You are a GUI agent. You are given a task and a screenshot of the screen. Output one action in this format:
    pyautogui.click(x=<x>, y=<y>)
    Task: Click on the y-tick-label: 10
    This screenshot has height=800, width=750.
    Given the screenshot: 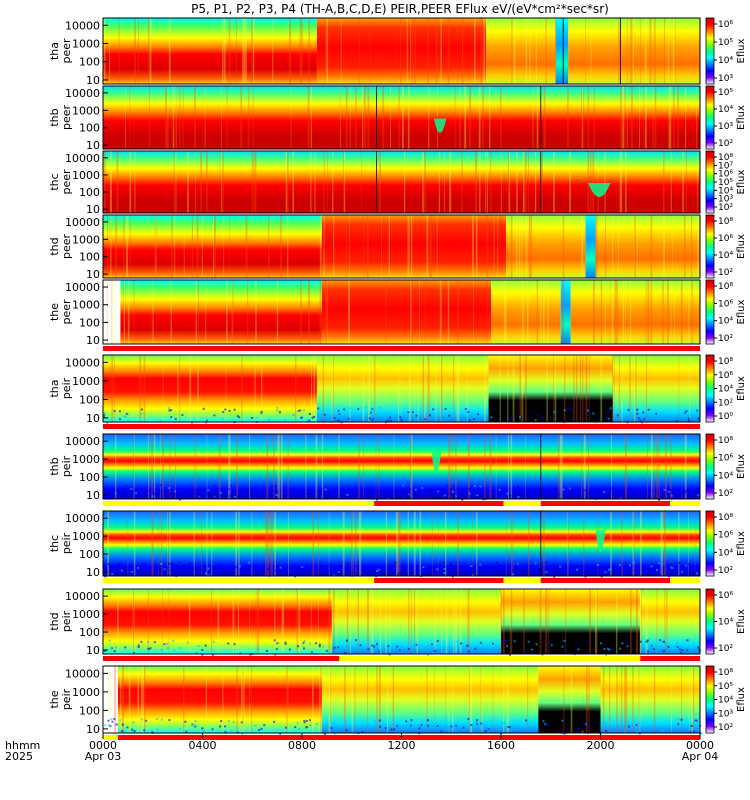 What is the action you would take?
    pyautogui.click(x=93, y=572)
    